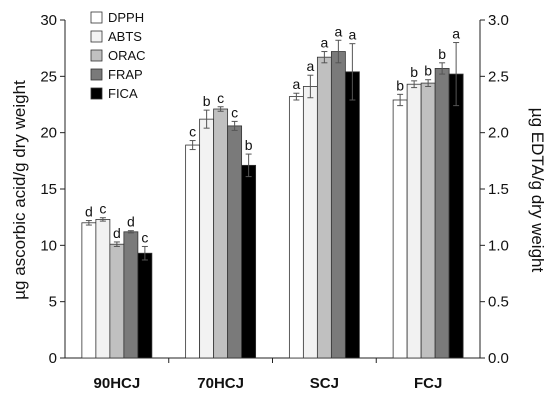  Describe the element at coordinates (220, 383) in the screenshot. I see `category-label: 70HCJ` at that location.